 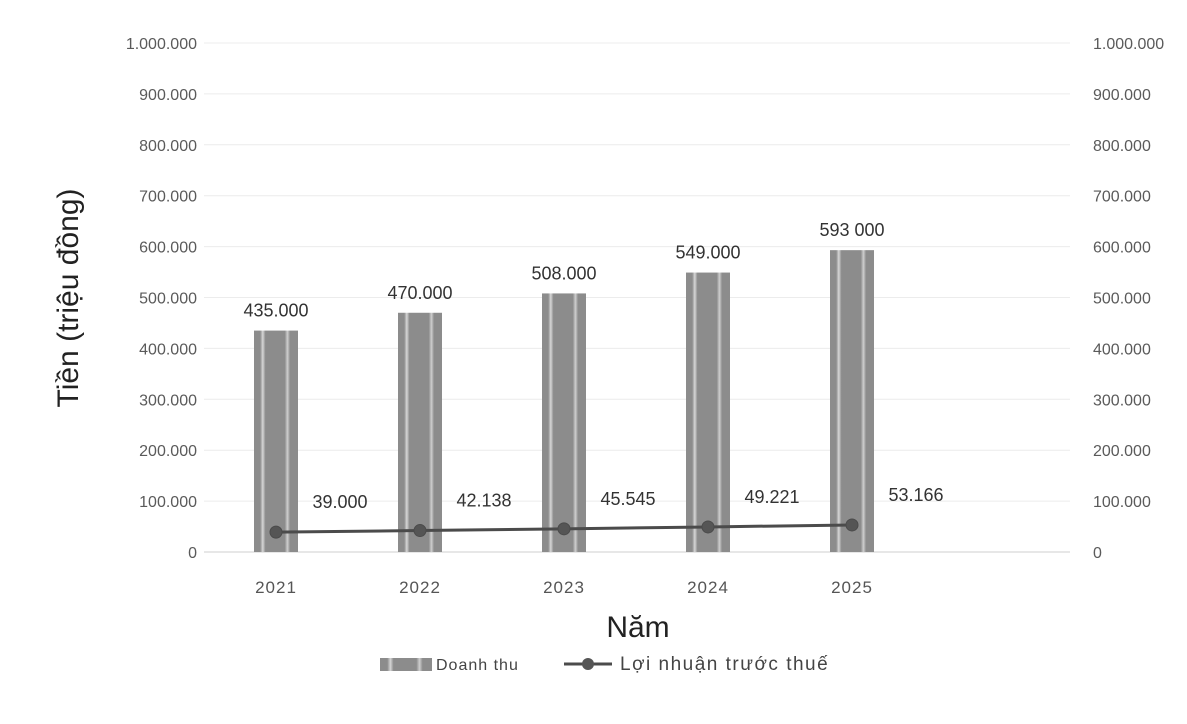 I want to click on legend-item-doanh-thu: Doanh thu, so click(x=449, y=665).